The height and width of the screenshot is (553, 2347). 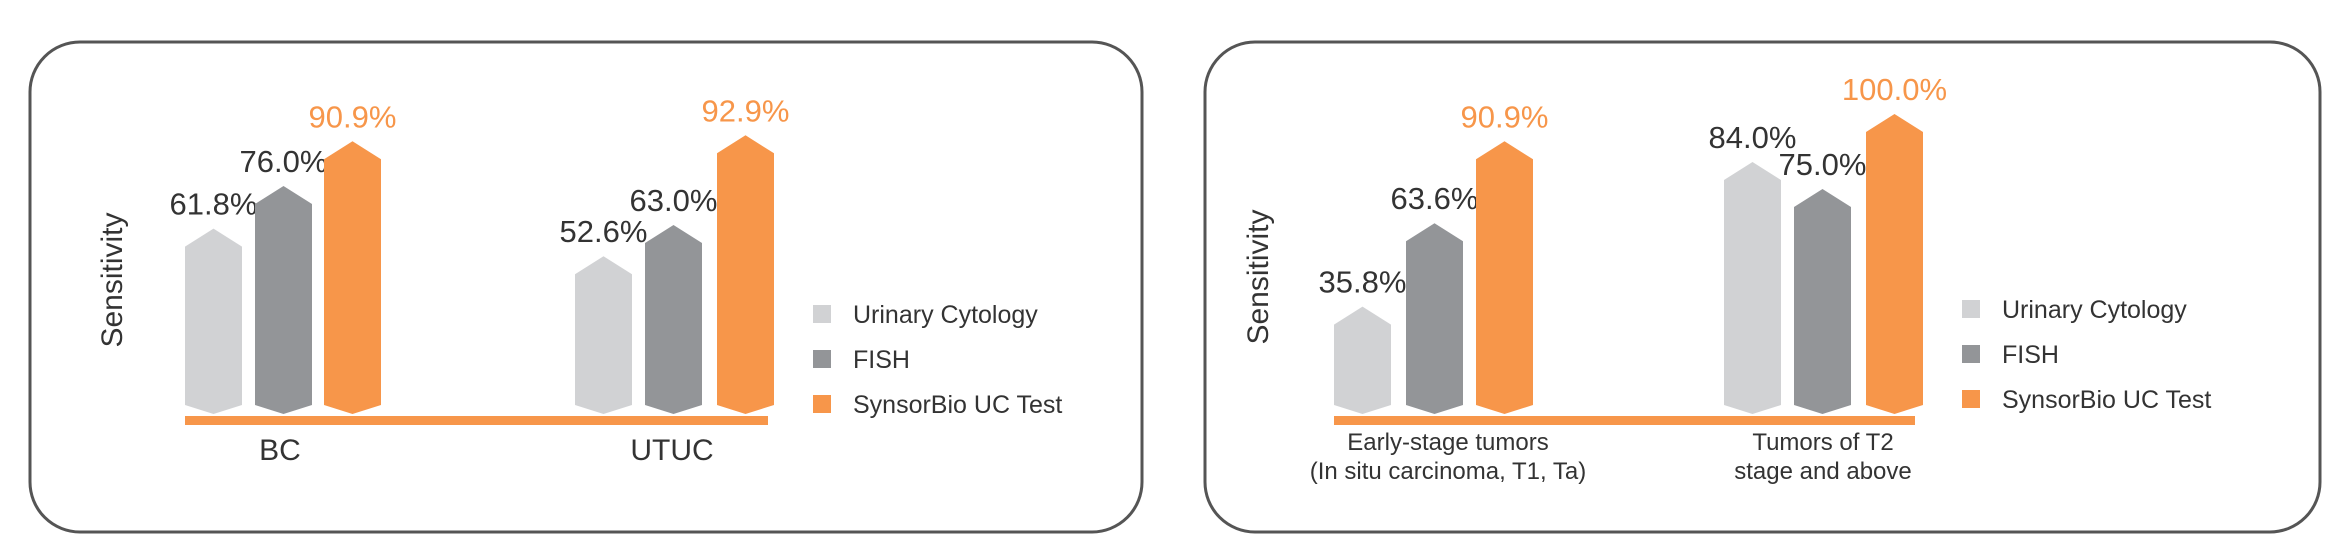 What do you see at coordinates (1435, 198) in the screenshot?
I see `data-label: 63.6%` at bounding box center [1435, 198].